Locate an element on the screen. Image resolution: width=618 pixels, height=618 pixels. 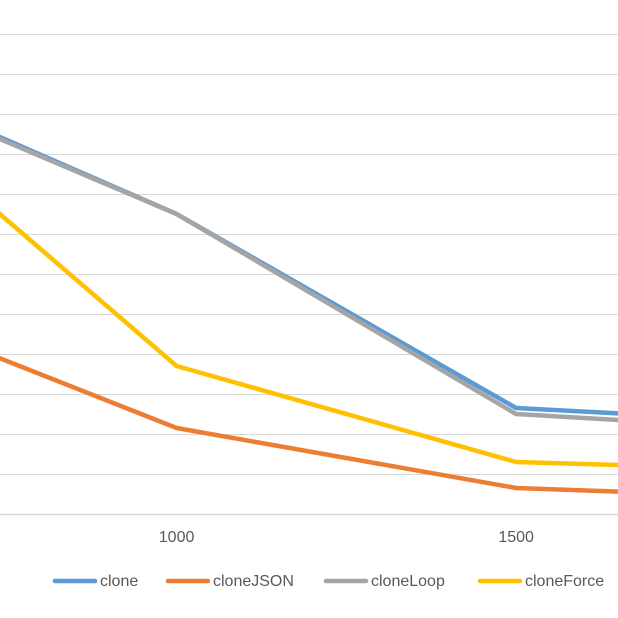
legend-label: clone is located at coordinates (119, 581).